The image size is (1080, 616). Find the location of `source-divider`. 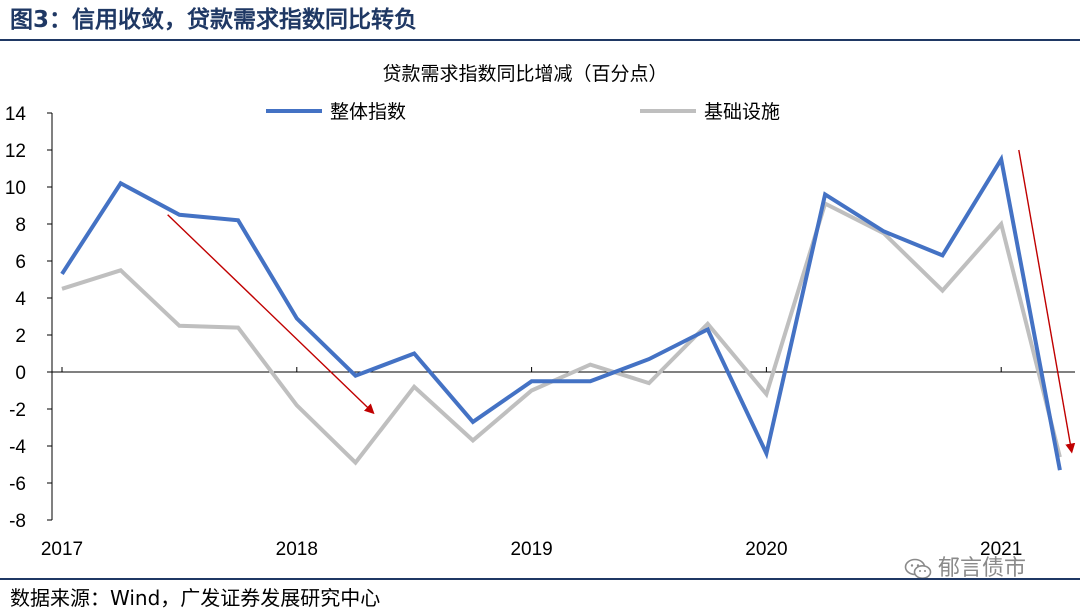

source-divider is located at coordinates (540, 579).